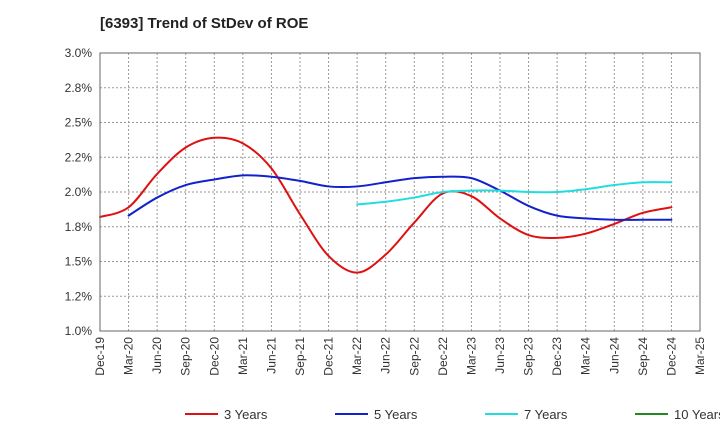 This screenshot has width=720, height=440. Describe the element at coordinates (100, 356) in the screenshot. I see `x-tick-label: Dec-19` at that location.